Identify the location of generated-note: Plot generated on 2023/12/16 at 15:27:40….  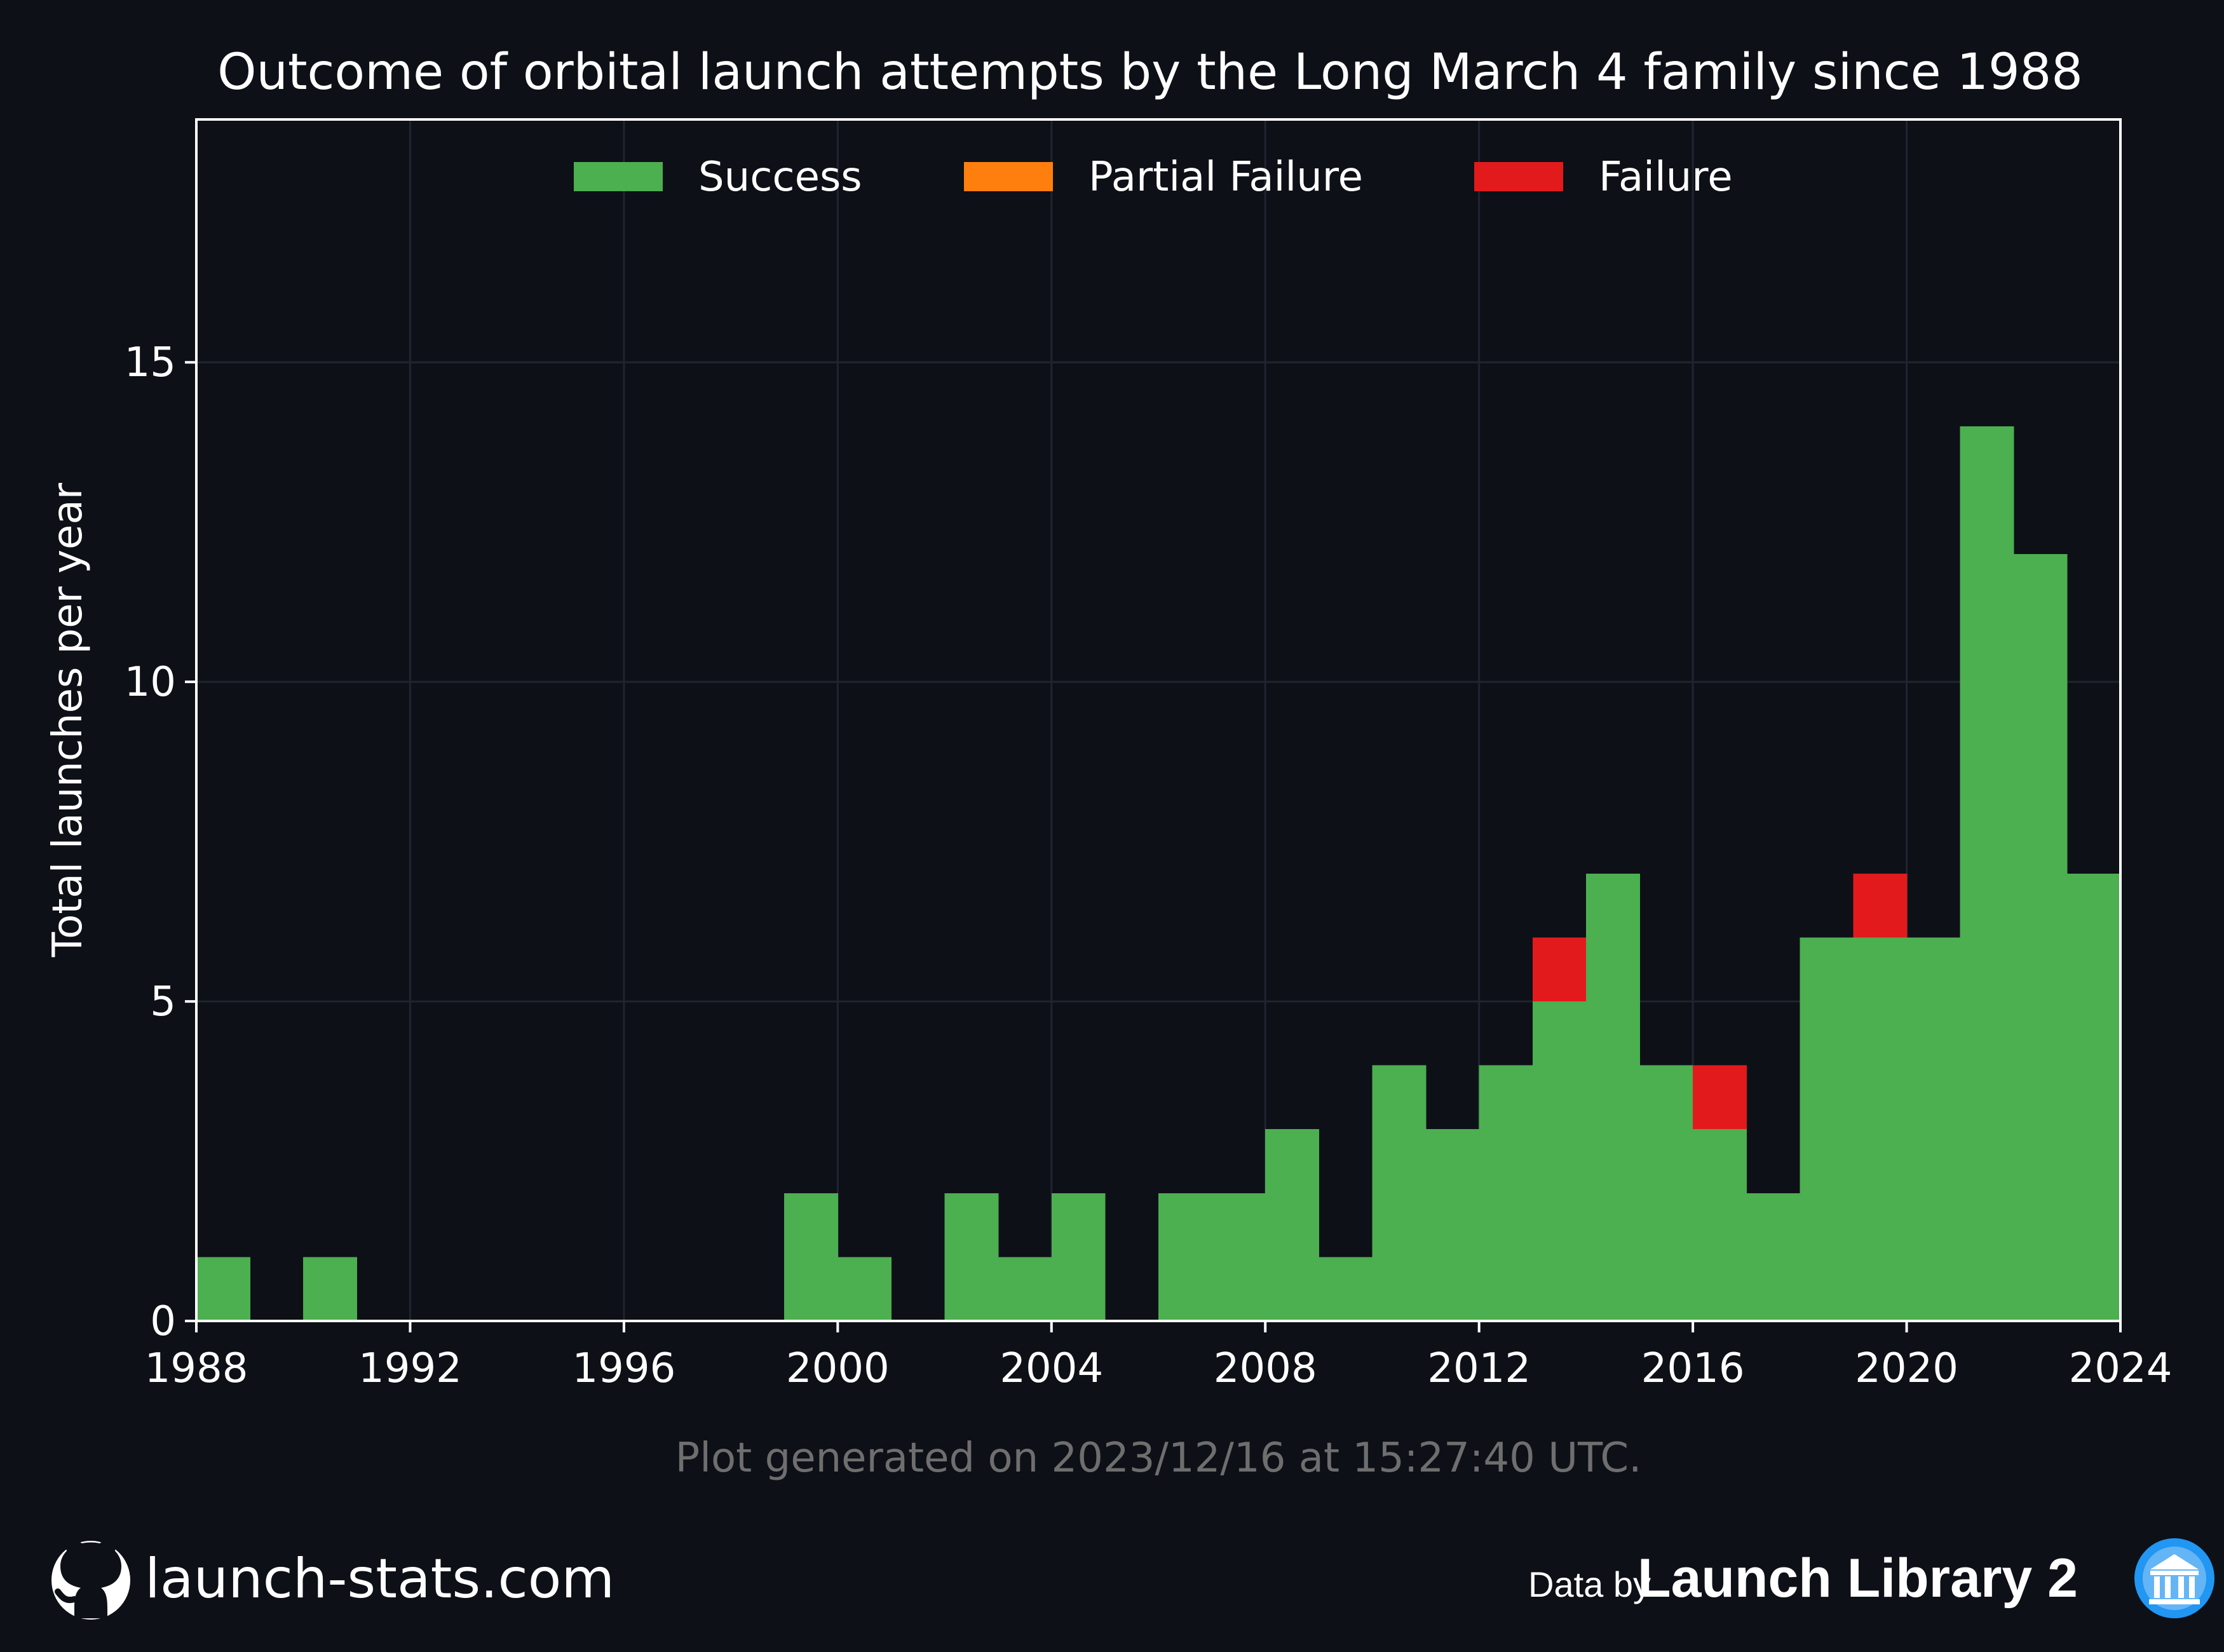
(1158, 1458).